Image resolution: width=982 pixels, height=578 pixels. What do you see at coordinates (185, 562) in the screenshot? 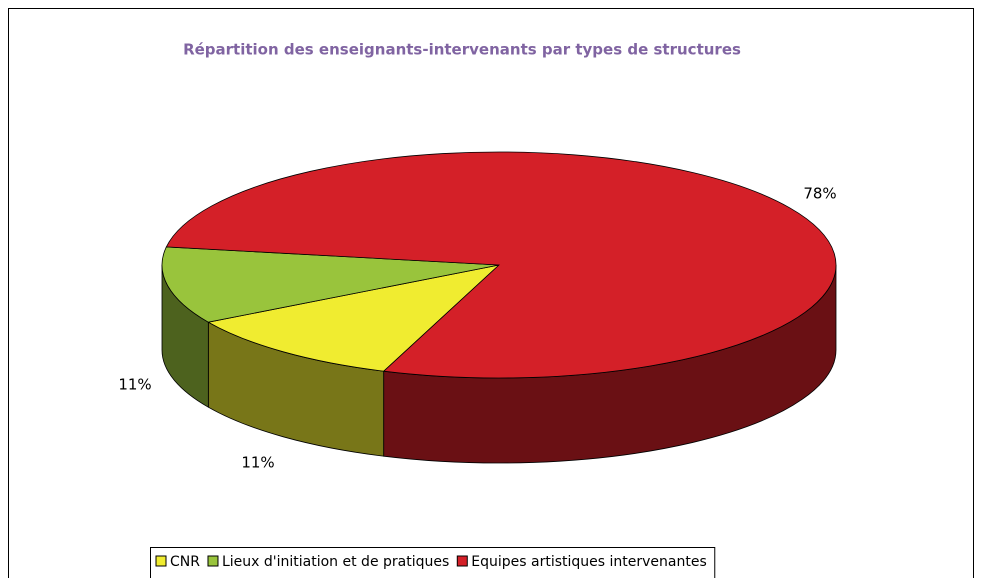
I see `legend-label: CNR` at bounding box center [185, 562].